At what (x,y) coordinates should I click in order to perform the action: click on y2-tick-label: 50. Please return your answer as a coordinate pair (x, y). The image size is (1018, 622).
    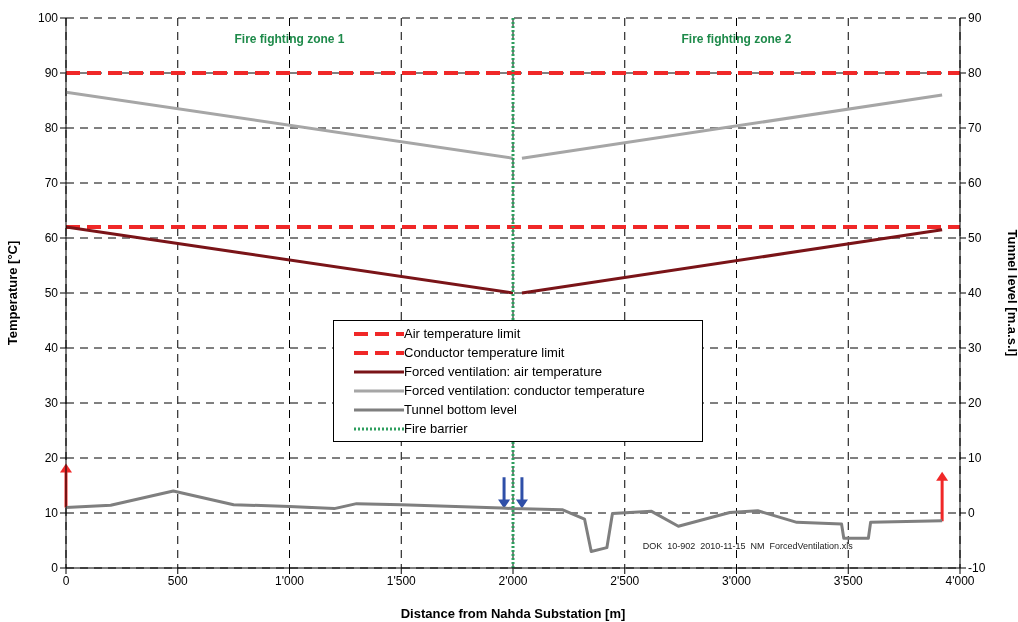
    Looking at the image, I should click on (975, 238).